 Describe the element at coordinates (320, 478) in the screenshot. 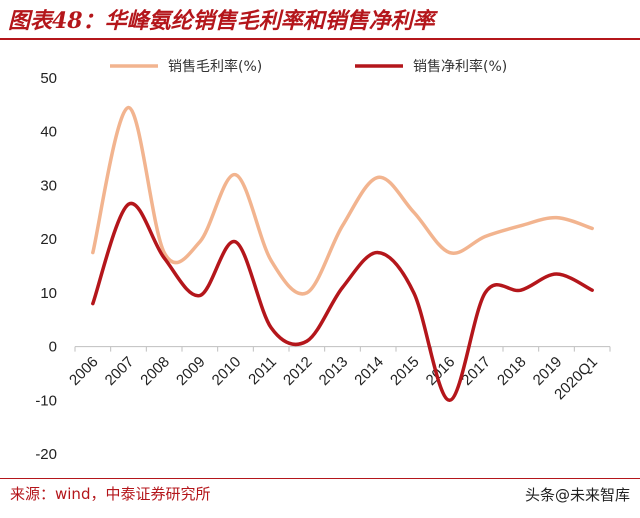

I see `source-divider` at that location.